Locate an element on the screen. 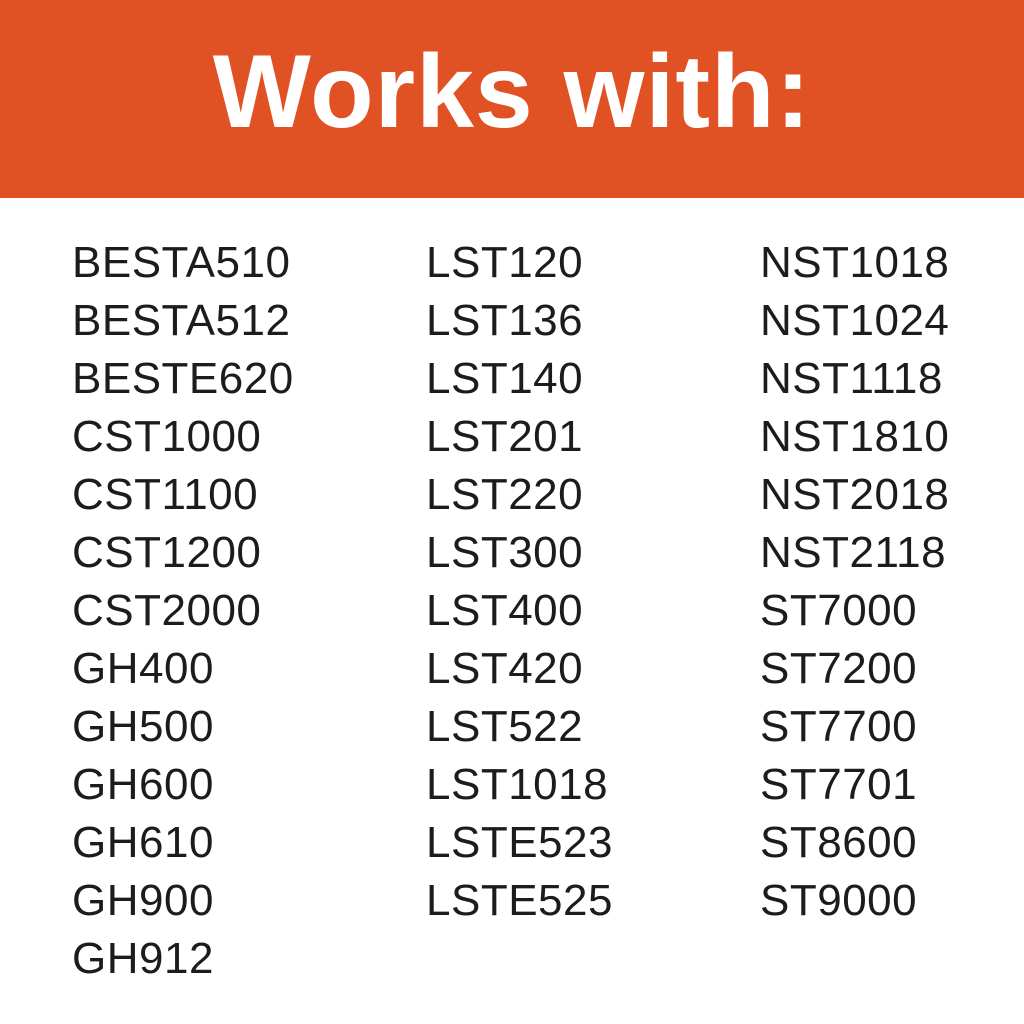 The image size is (1024, 1024). model-list-item: ST8600 is located at coordinates (839, 842).